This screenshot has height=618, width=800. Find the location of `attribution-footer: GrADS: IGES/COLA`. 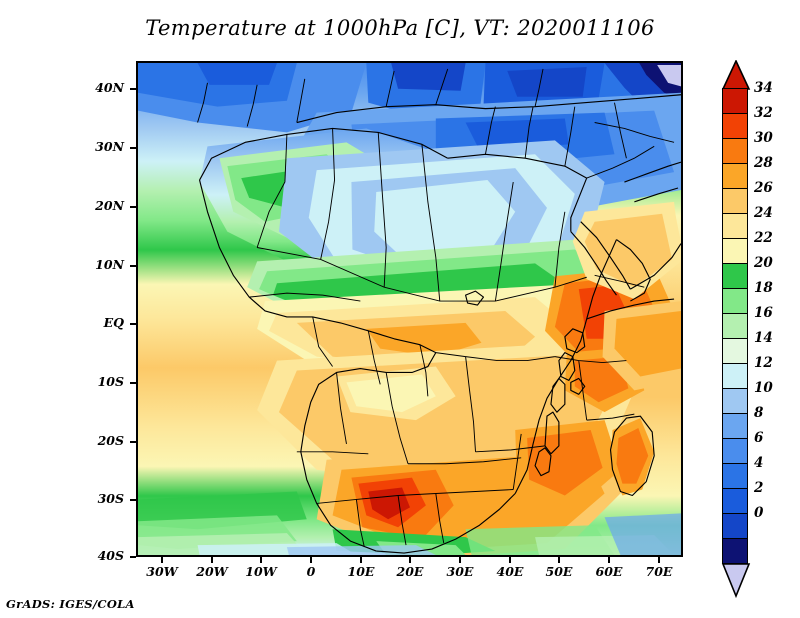

attribution-footer: GrADS: IGES/COLA is located at coordinates (70, 604).